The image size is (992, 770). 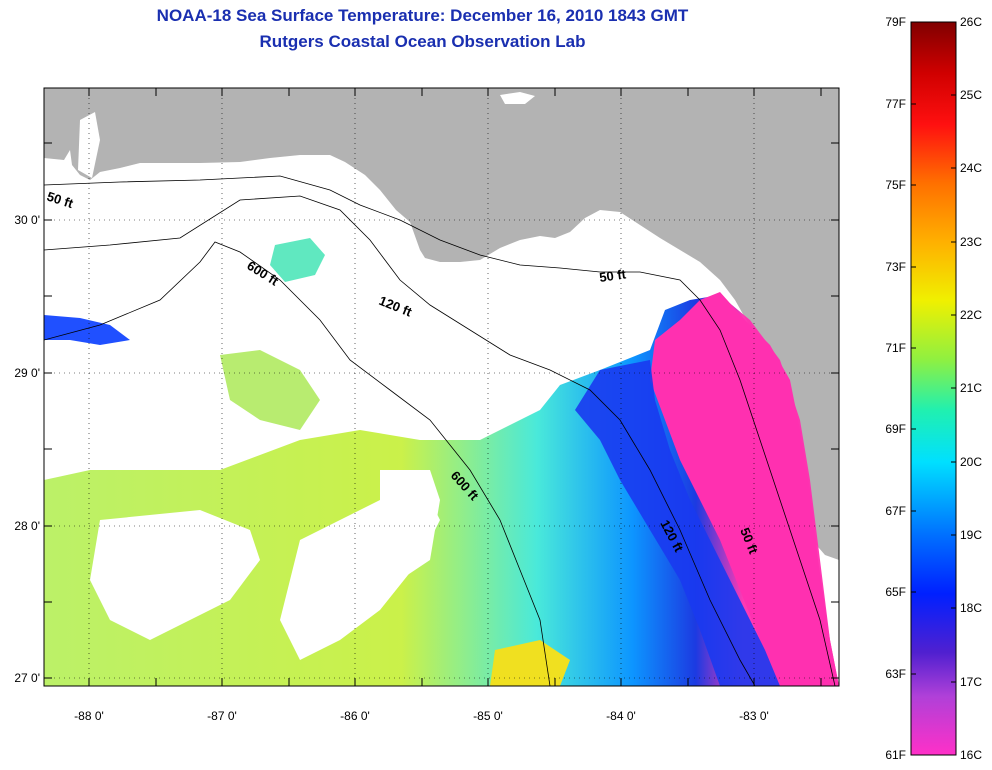 I want to click on colorbar-c-label: 21C, so click(x=971, y=388).